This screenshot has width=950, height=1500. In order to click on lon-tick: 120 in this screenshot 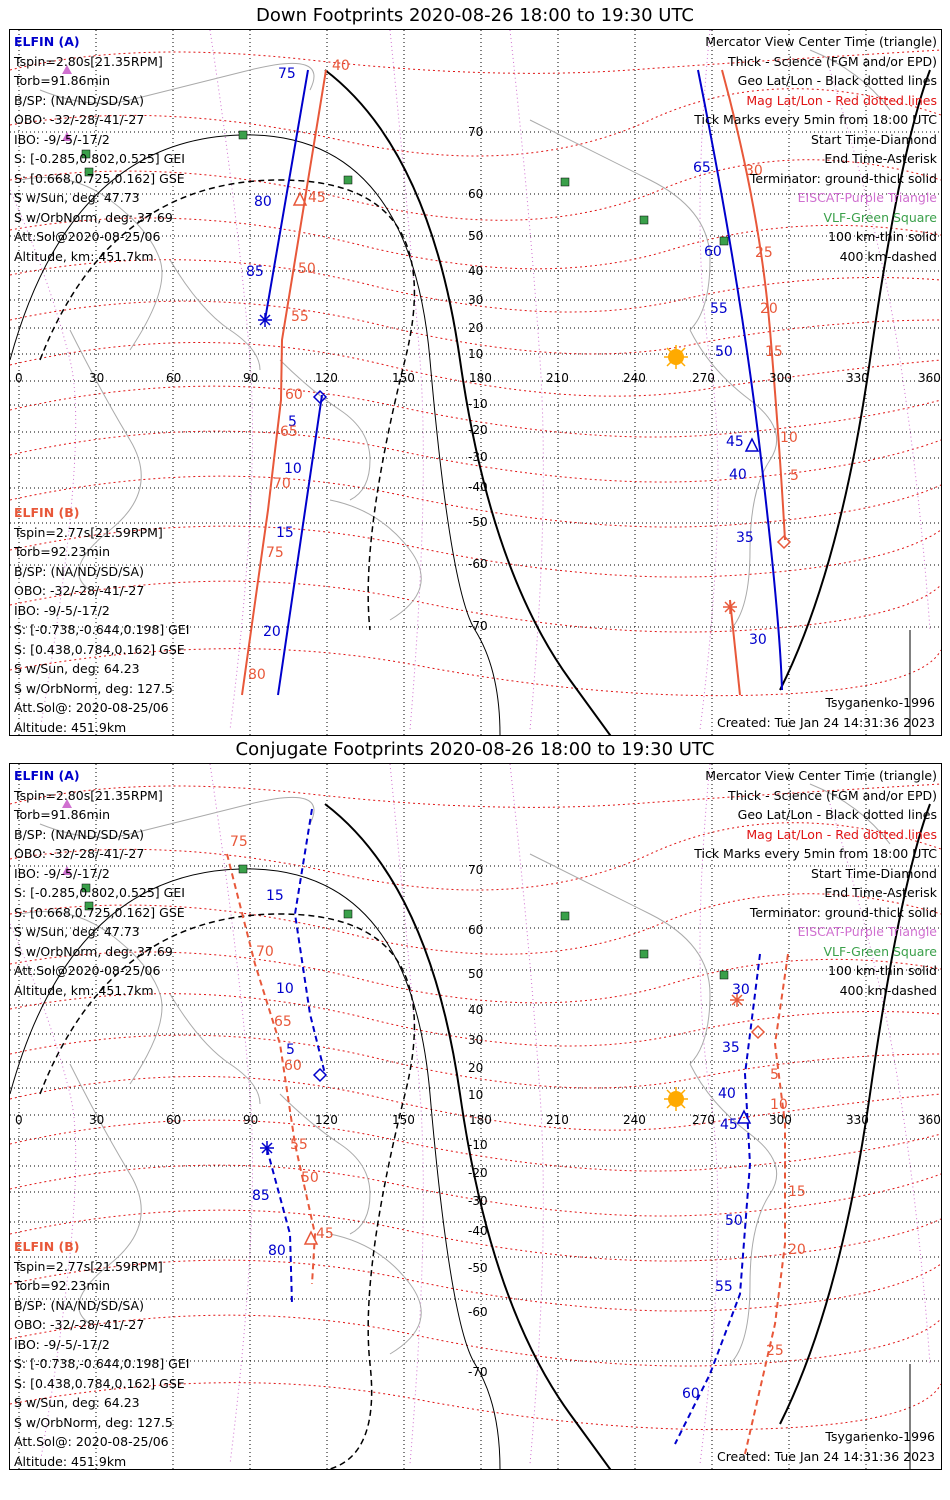, I will do `click(326, 378)`.